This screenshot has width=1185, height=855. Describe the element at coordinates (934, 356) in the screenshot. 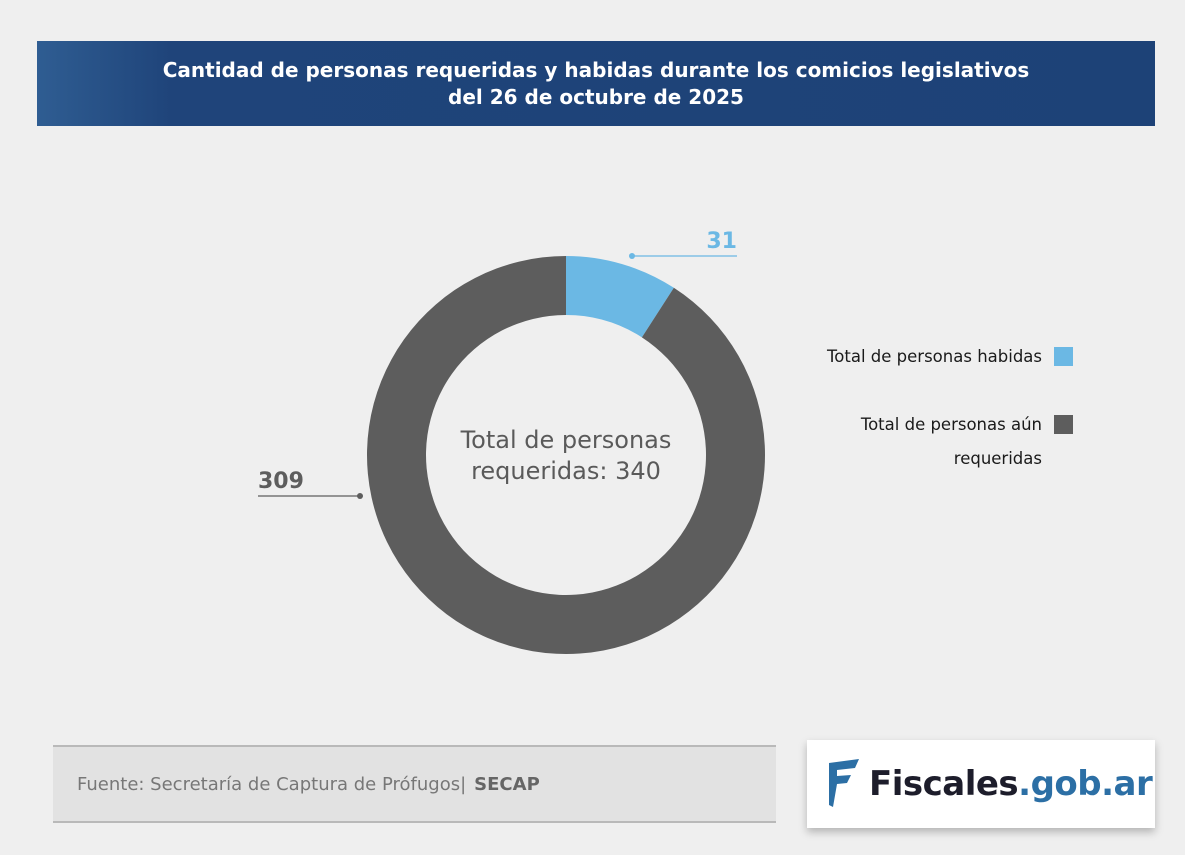

I see `legend-label: Total de personas habidas` at that location.